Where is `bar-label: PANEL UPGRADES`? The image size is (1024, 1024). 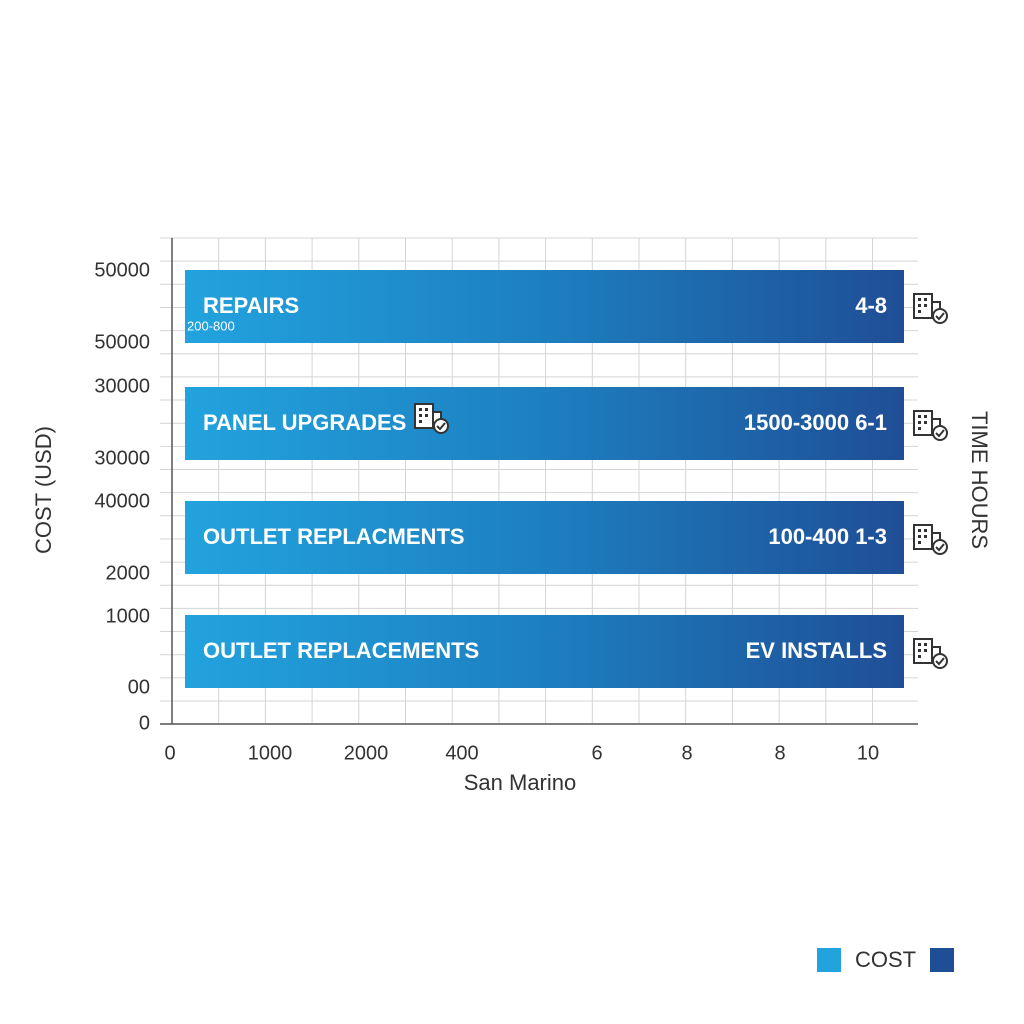 bar-label: PANEL UPGRADES is located at coordinates (304, 422).